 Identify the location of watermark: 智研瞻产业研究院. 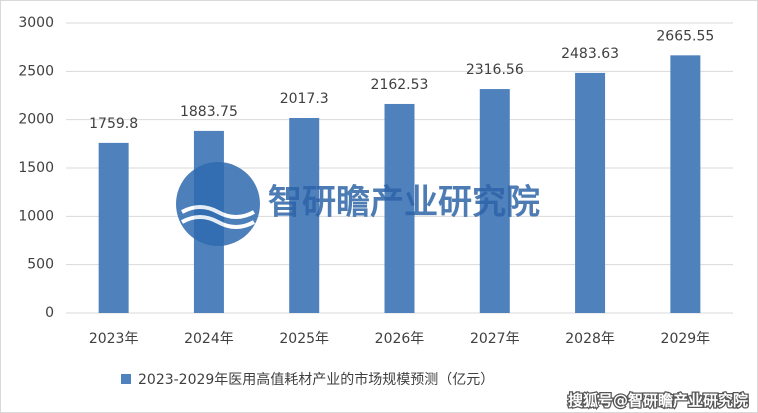
(358, 204).